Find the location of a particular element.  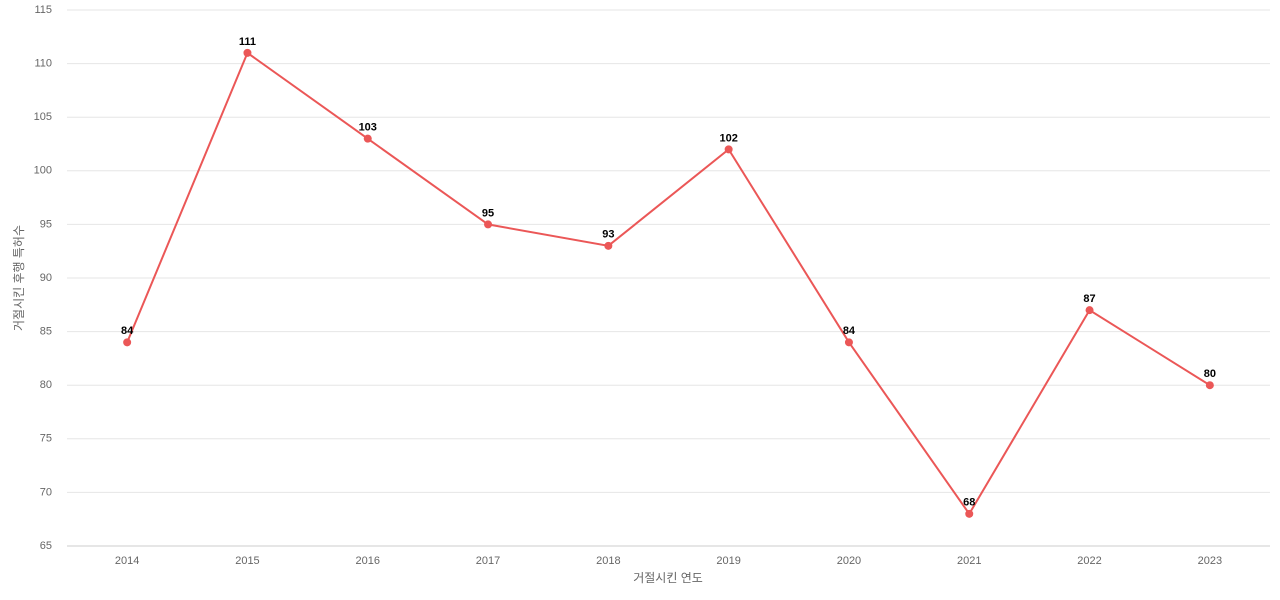

y-tick-label: 70 is located at coordinates (46, 492).